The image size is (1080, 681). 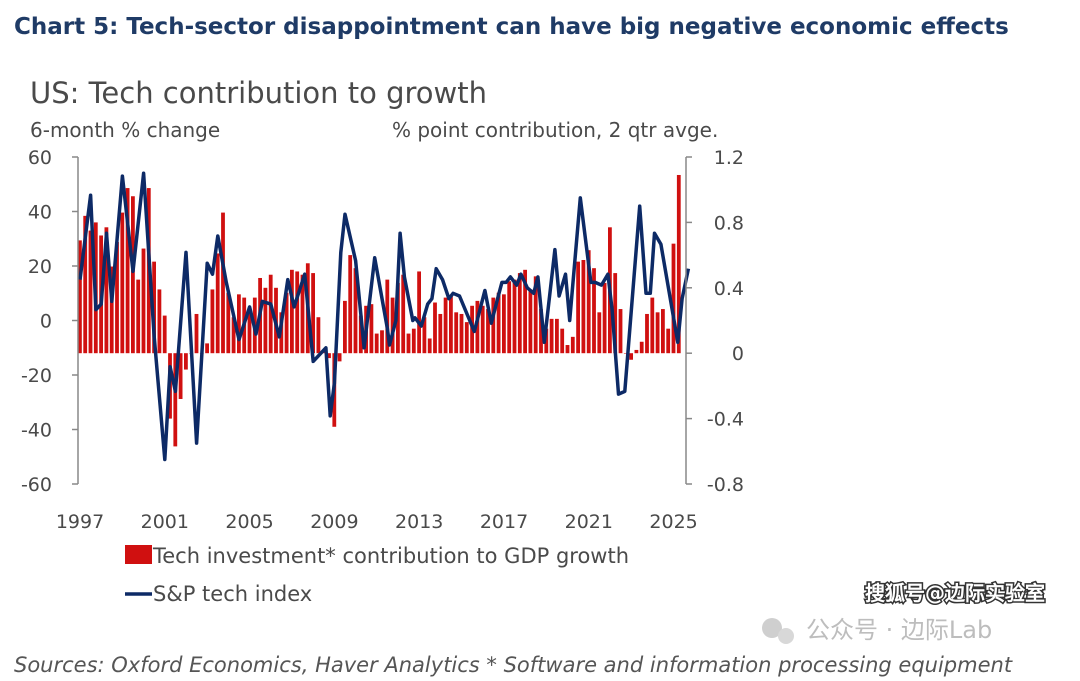 I want to click on x-tick-label: 2001, so click(x=165, y=522).